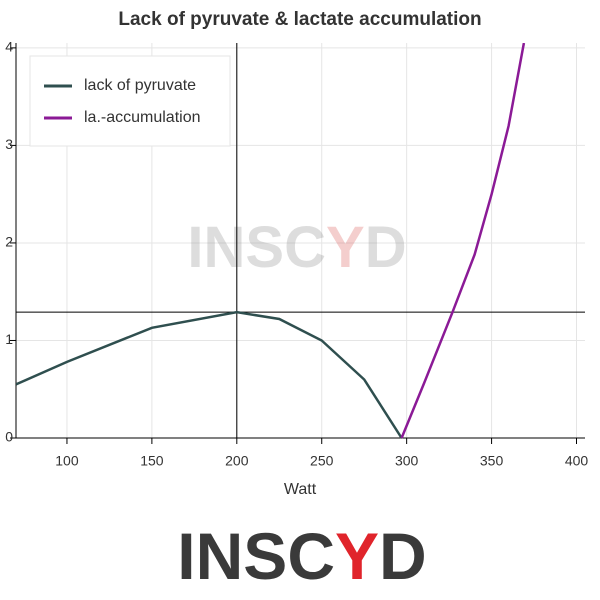  Describe the element at coordinates (9, 437) in the screenshot. I see `y-tick-label: 0` at that location.